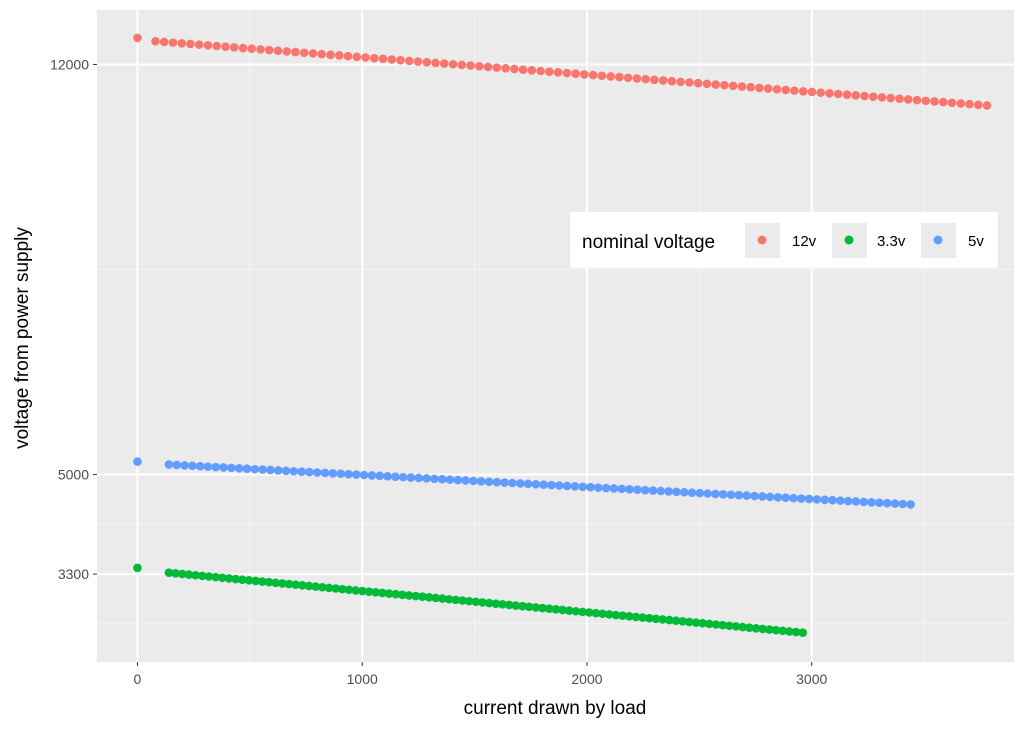 The width and height of the screenshot is (1024, 731). I want to click on y-axis-title: voltage from power supply, so click(22, 338).